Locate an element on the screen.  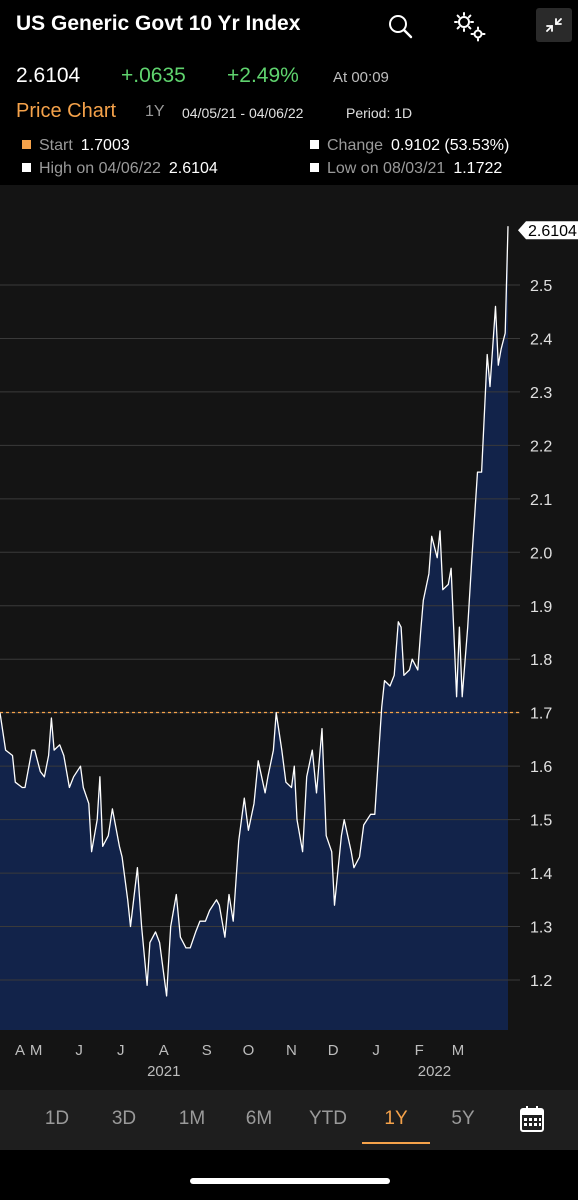
chart-date-range: 04/05/21 - 04/06/22 is located at coordinates (243, 113).